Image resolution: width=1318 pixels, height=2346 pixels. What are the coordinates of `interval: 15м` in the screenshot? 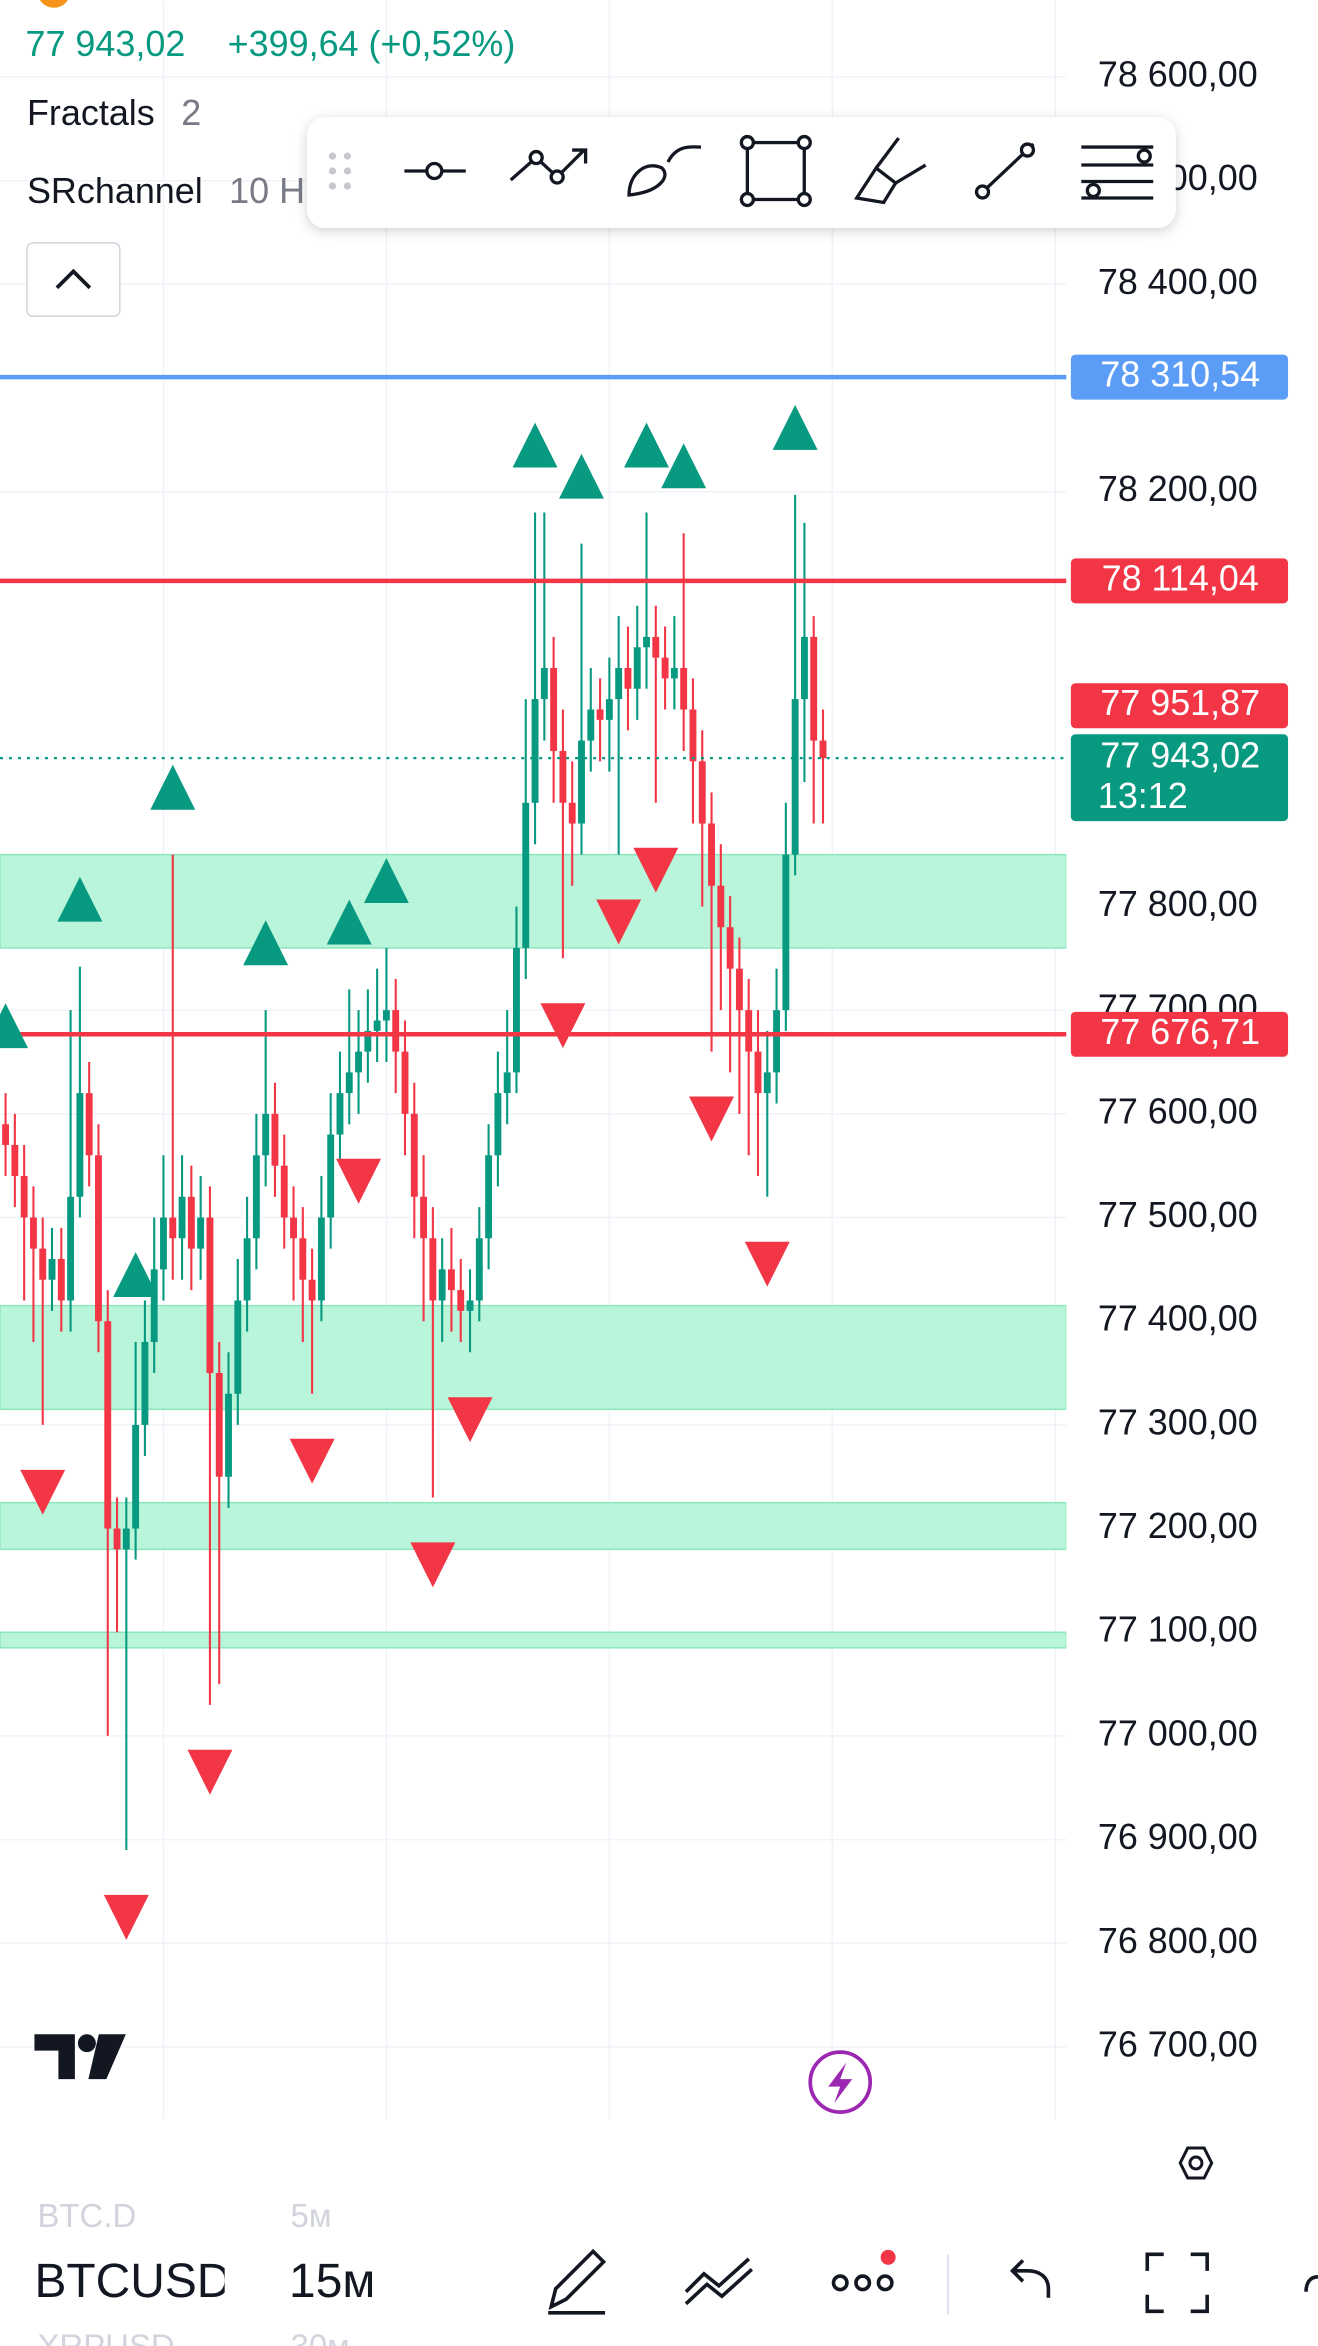 It's located at (332, 2281).